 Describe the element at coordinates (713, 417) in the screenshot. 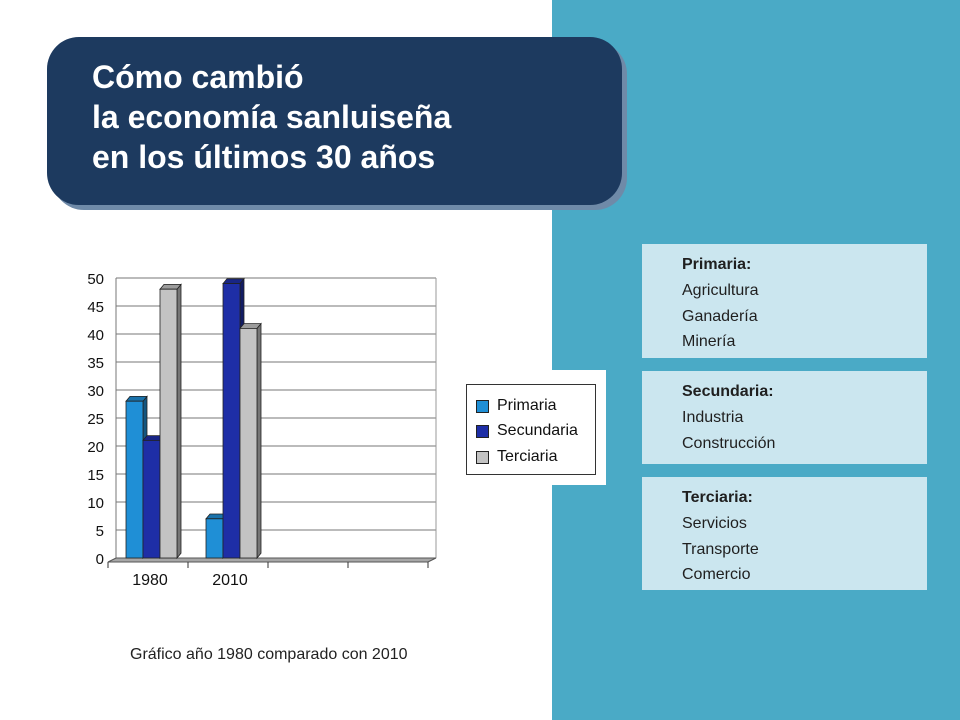

I see `info-item: Industria` at that location.